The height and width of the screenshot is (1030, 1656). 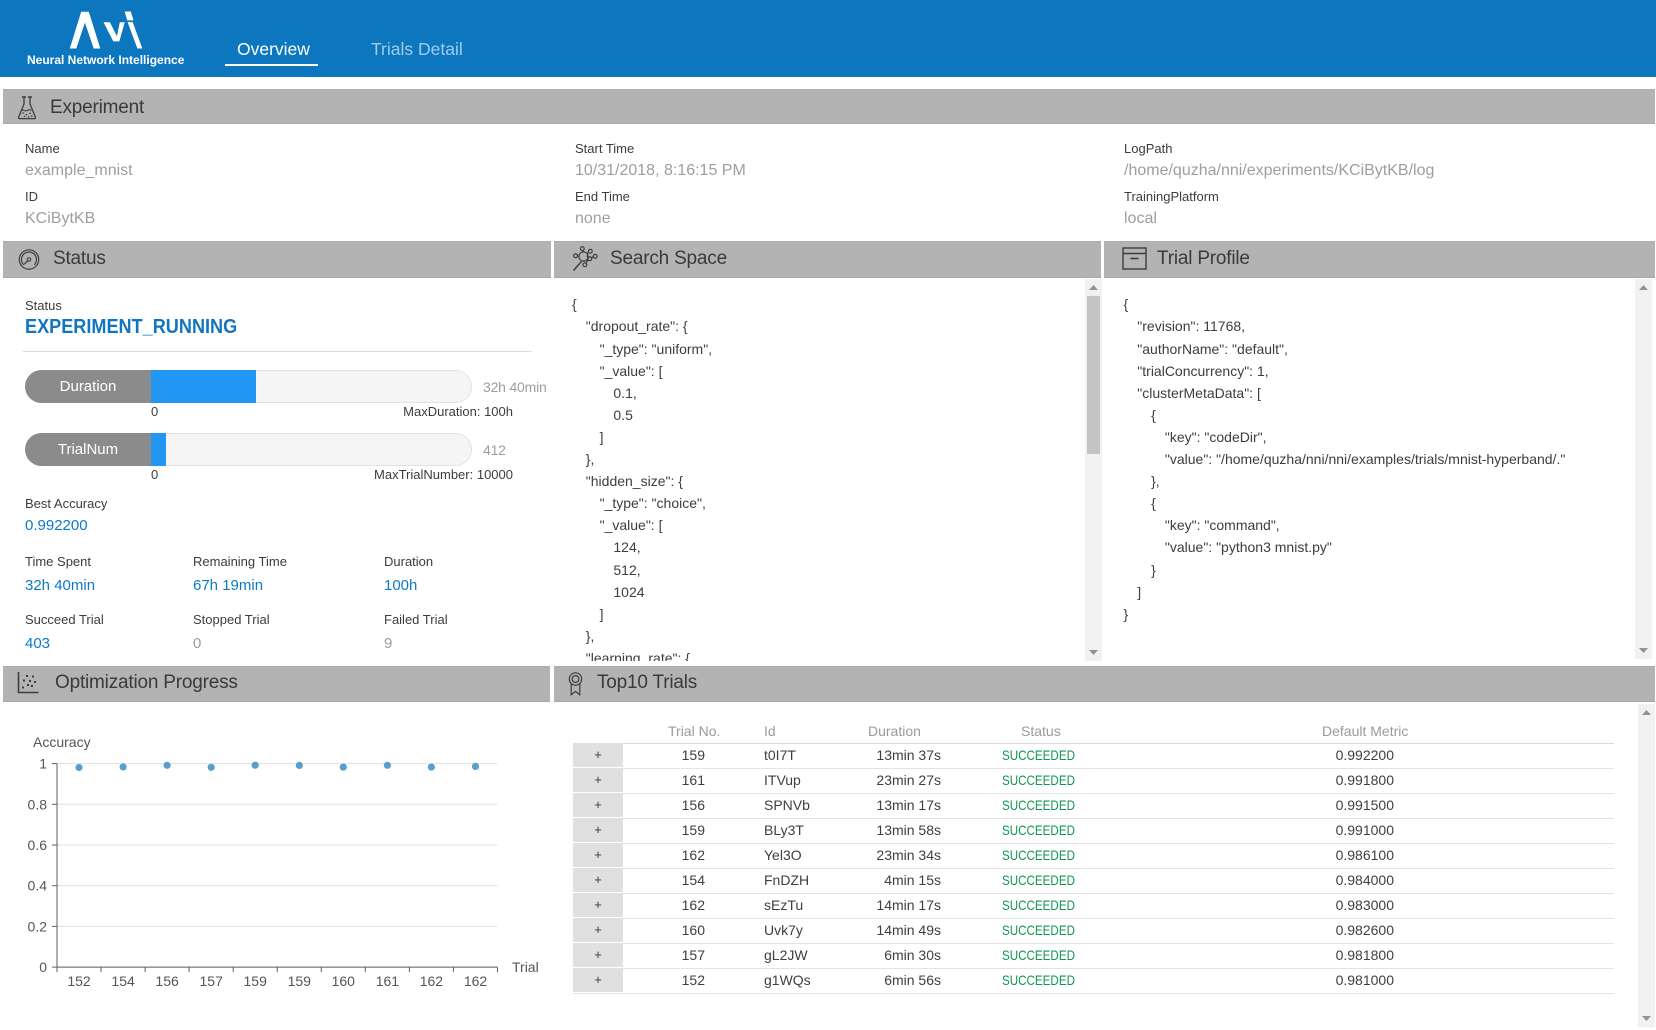 What do you see at coordinates (525, 967) in the screenshot?
I see `svg-text: Trial` at bounding box center [525, 967].